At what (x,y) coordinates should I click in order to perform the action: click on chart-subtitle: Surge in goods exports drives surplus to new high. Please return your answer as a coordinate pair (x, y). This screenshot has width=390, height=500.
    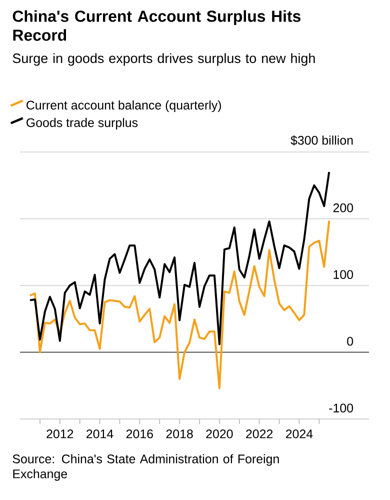
    Looking at the image, I should click on (163, 59).